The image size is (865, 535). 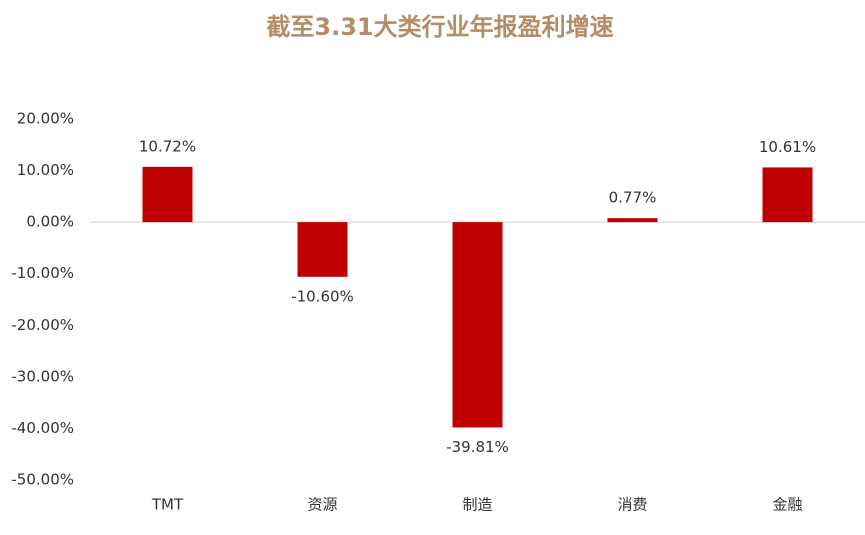 I want to click on value-label: 10.72%, so click(x=167, y=146).